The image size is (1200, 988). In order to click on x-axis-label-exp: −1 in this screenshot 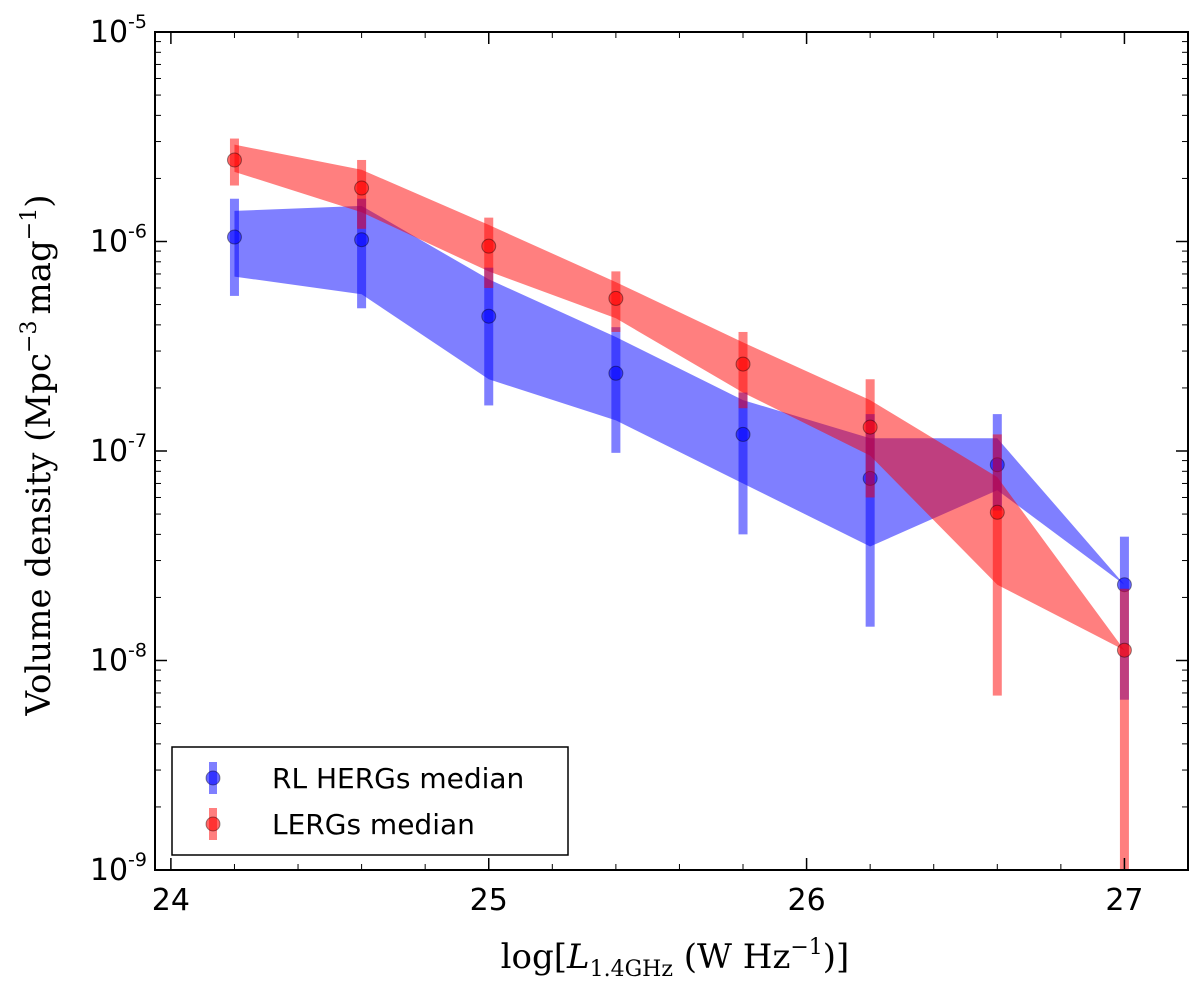, I will do `click(806, 947)`.